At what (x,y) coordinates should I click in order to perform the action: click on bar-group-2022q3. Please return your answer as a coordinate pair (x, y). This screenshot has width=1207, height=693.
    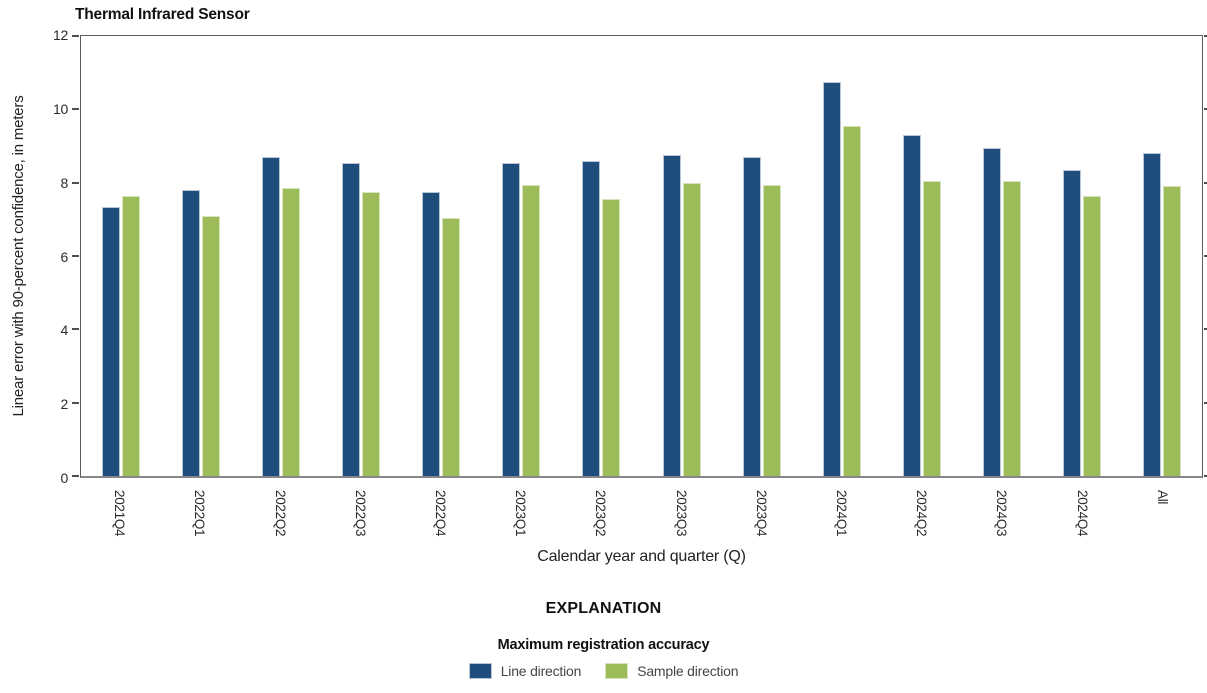
    Looking at the image, I should click on (361, 256).